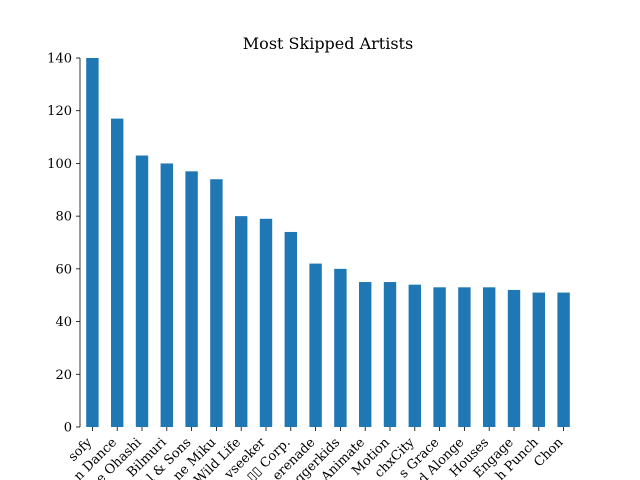 The image size is (640, 480). Describe the element at coordinates (63, 322) in the screenshot. I see `y-tick-label-2: 40` at that location.